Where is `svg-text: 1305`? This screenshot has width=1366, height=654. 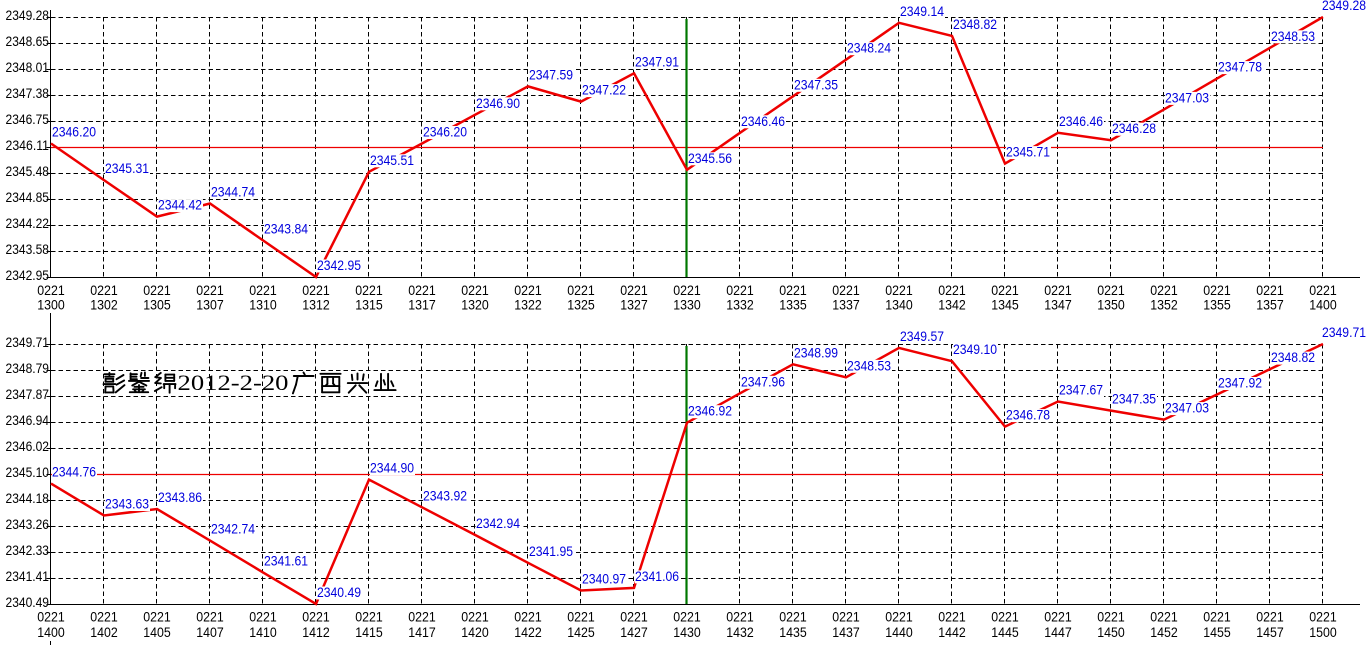 svg-text: 1305 is located at coordinates (157, 305).